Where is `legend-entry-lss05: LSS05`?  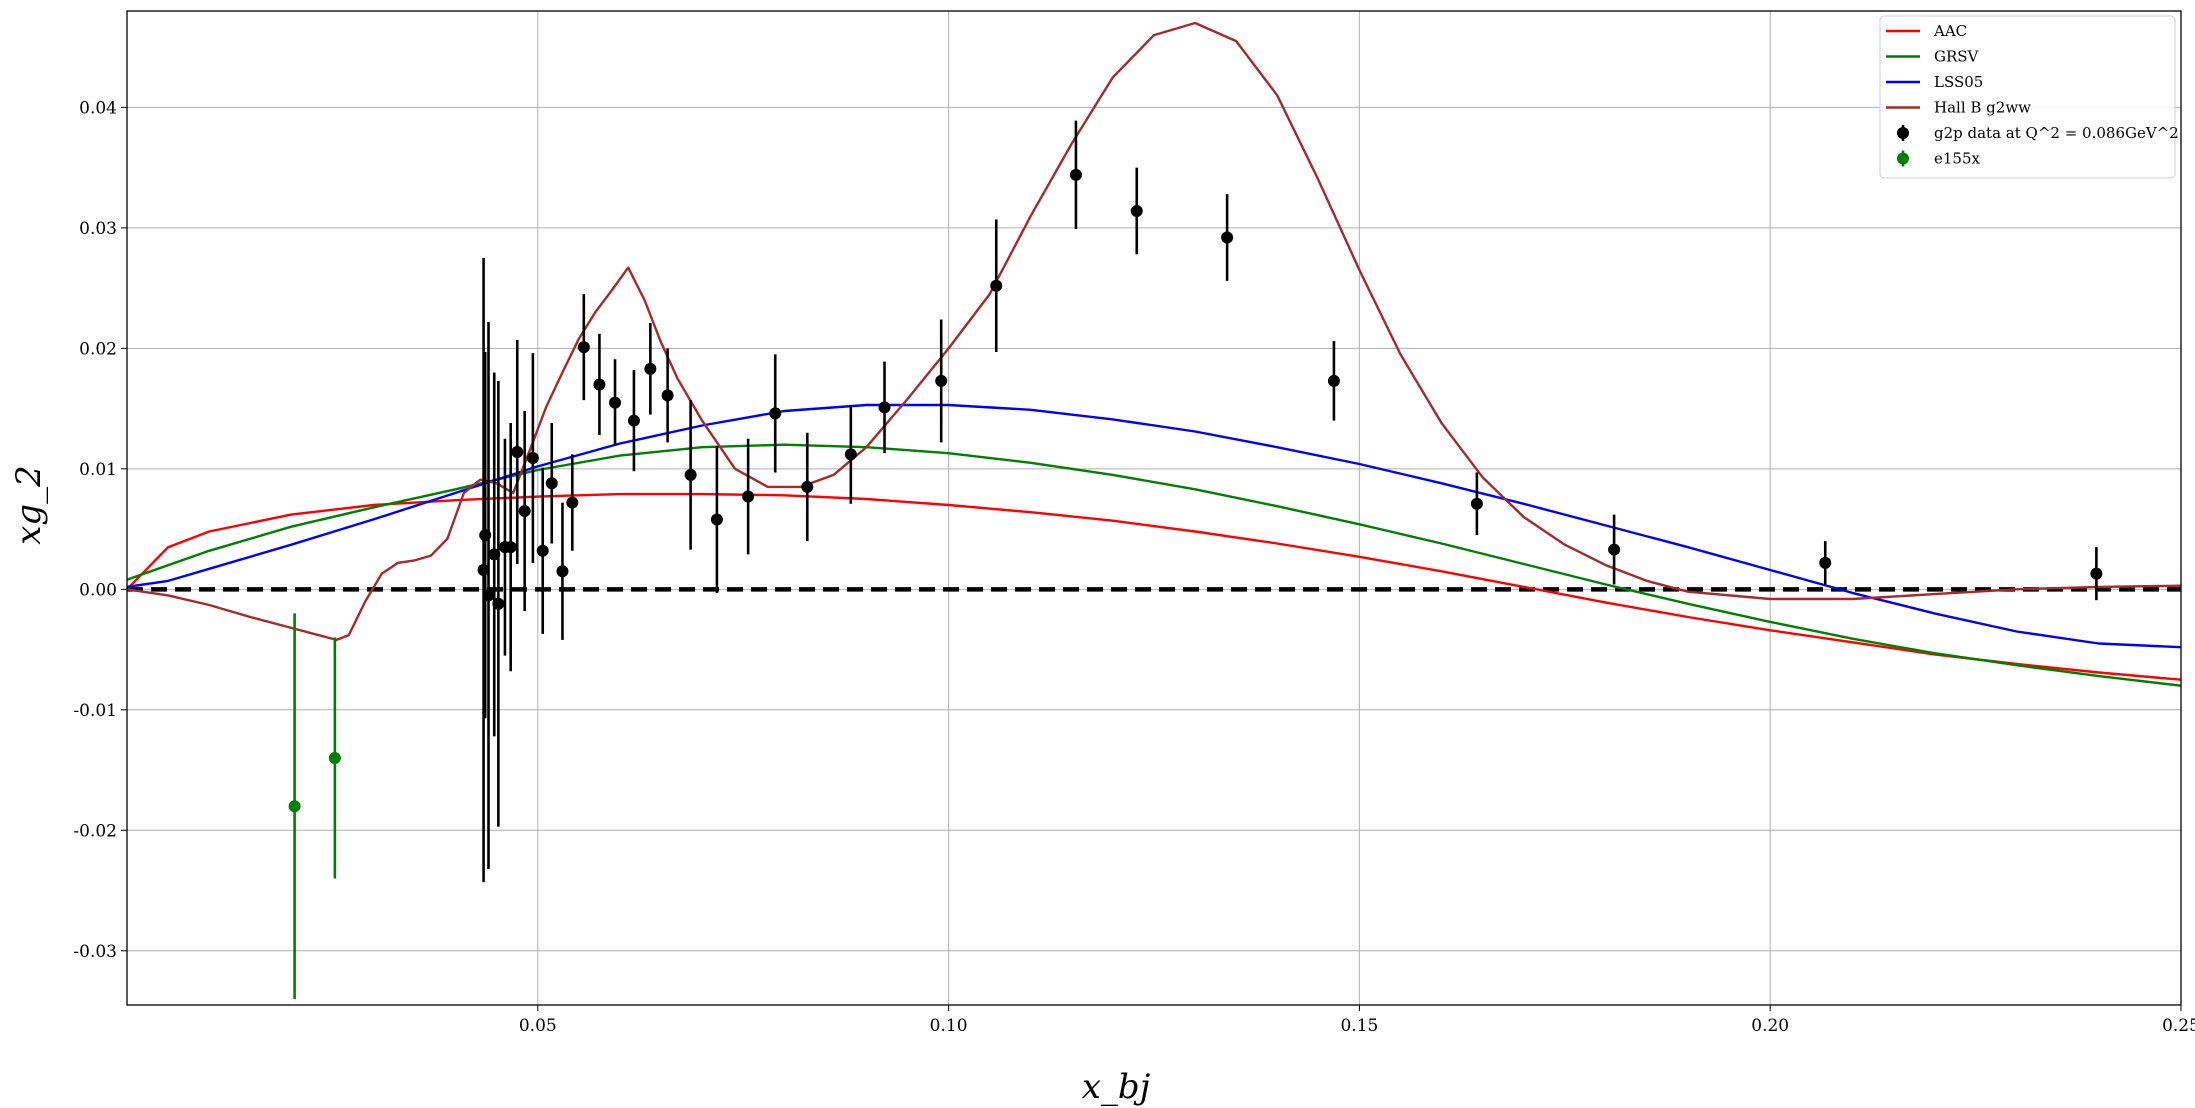
legend-entry-lss05: LSS05 is located at coordinates (1934, 82).